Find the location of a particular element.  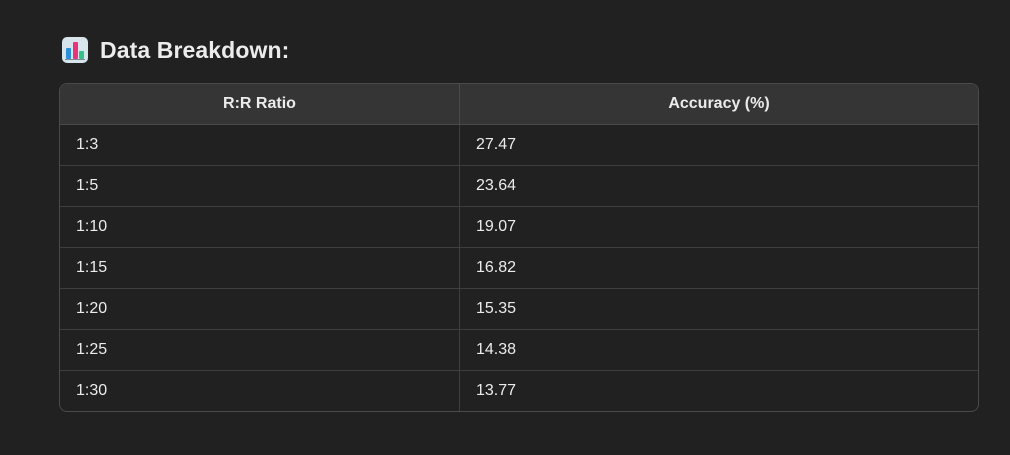

cell-rr-ratio: 1:20 is located at coordinates (260, 309).